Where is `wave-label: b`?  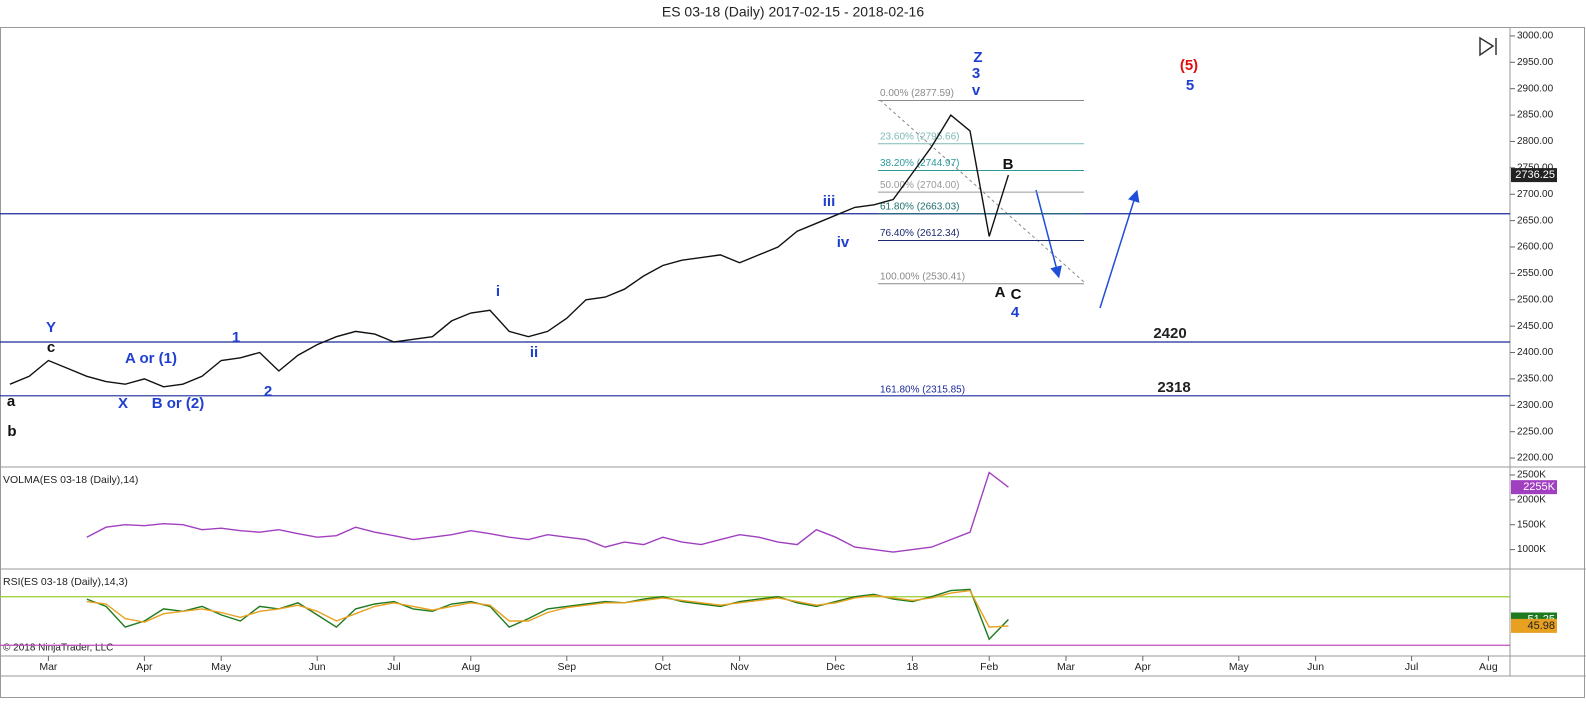 wave-label: b is located at coordinates (11, 431).